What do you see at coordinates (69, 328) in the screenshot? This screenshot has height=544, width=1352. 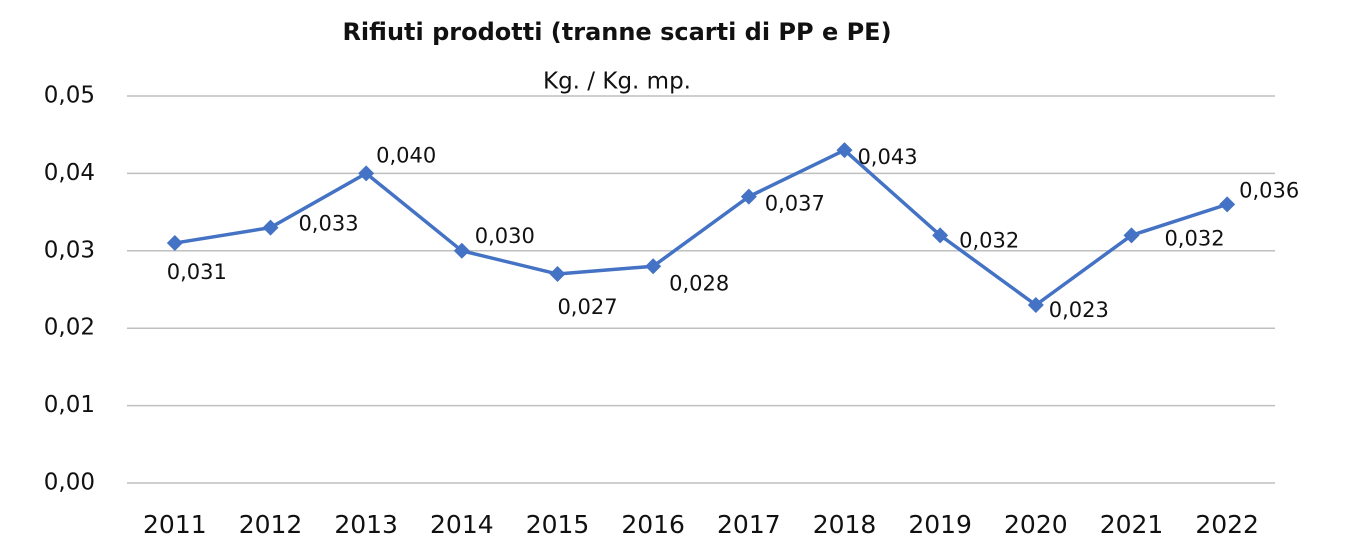 I see `y-tick-label: 0,02` at bounding box center [69, 328].